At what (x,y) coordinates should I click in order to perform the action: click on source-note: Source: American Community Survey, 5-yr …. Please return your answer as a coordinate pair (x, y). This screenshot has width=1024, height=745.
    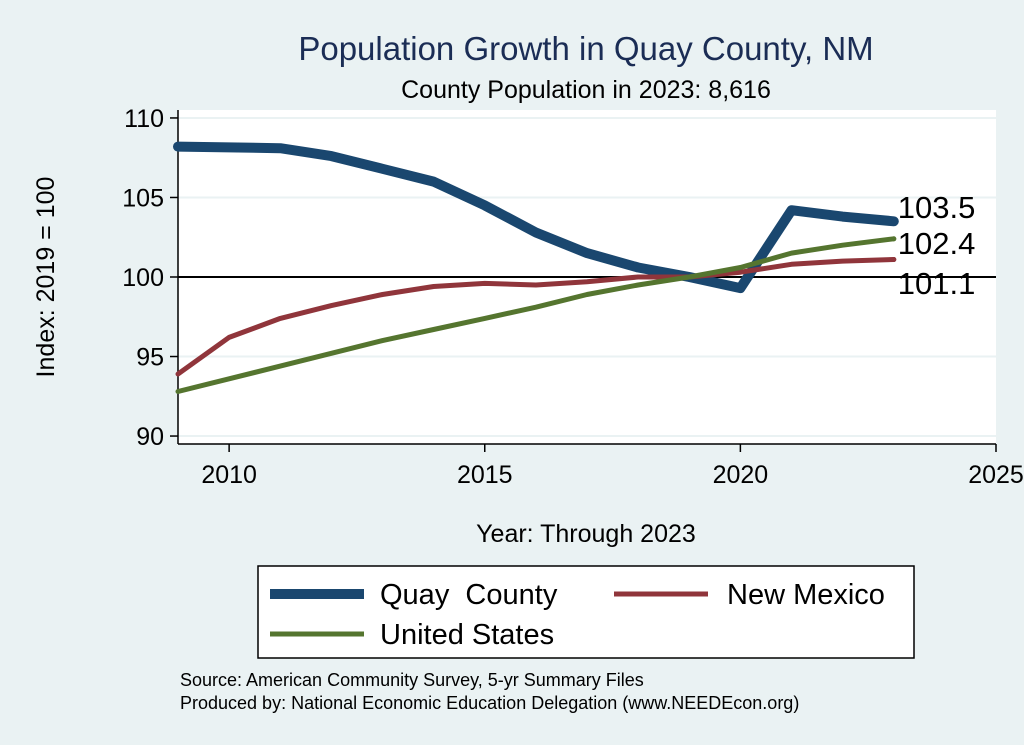
    Looking at the image, I should click on (412, 680).